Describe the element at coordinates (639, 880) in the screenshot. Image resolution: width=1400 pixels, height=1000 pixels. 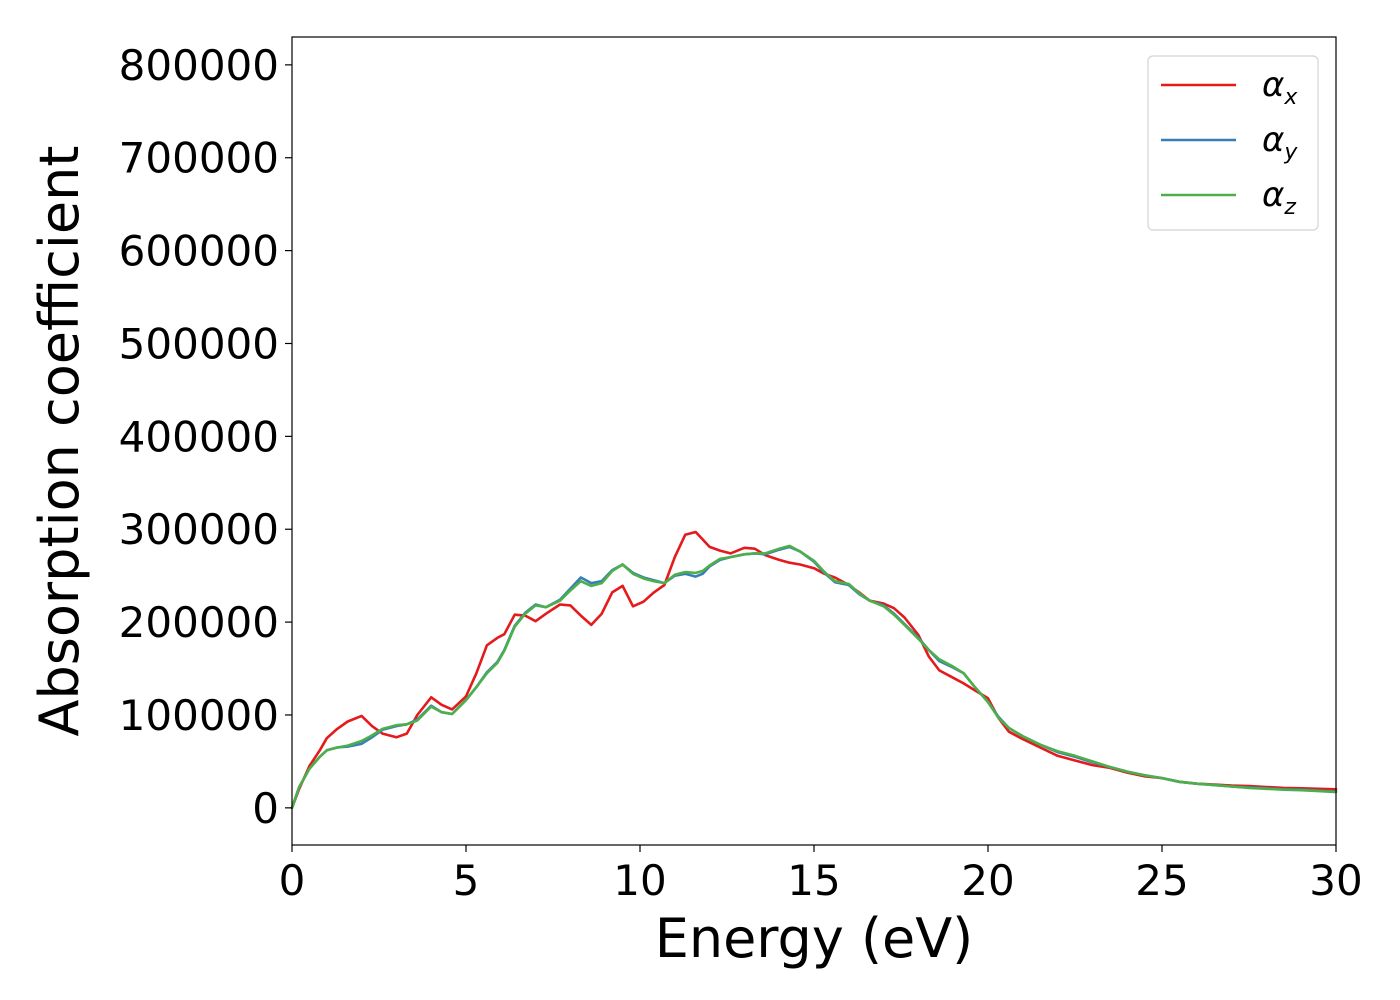
I see `x-tick-label: 10` at that location.